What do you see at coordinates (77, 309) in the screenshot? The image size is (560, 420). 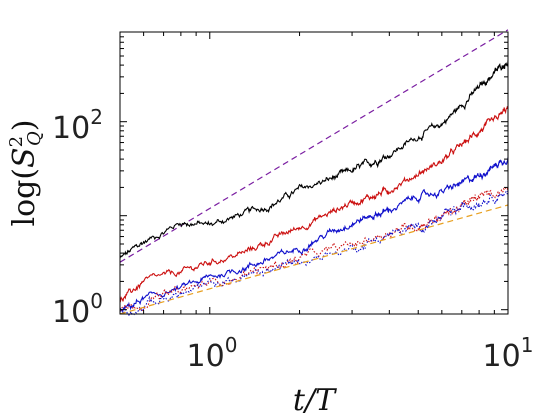 I see `y-tick-label: 10⁰` at bounding box center [77, 309].